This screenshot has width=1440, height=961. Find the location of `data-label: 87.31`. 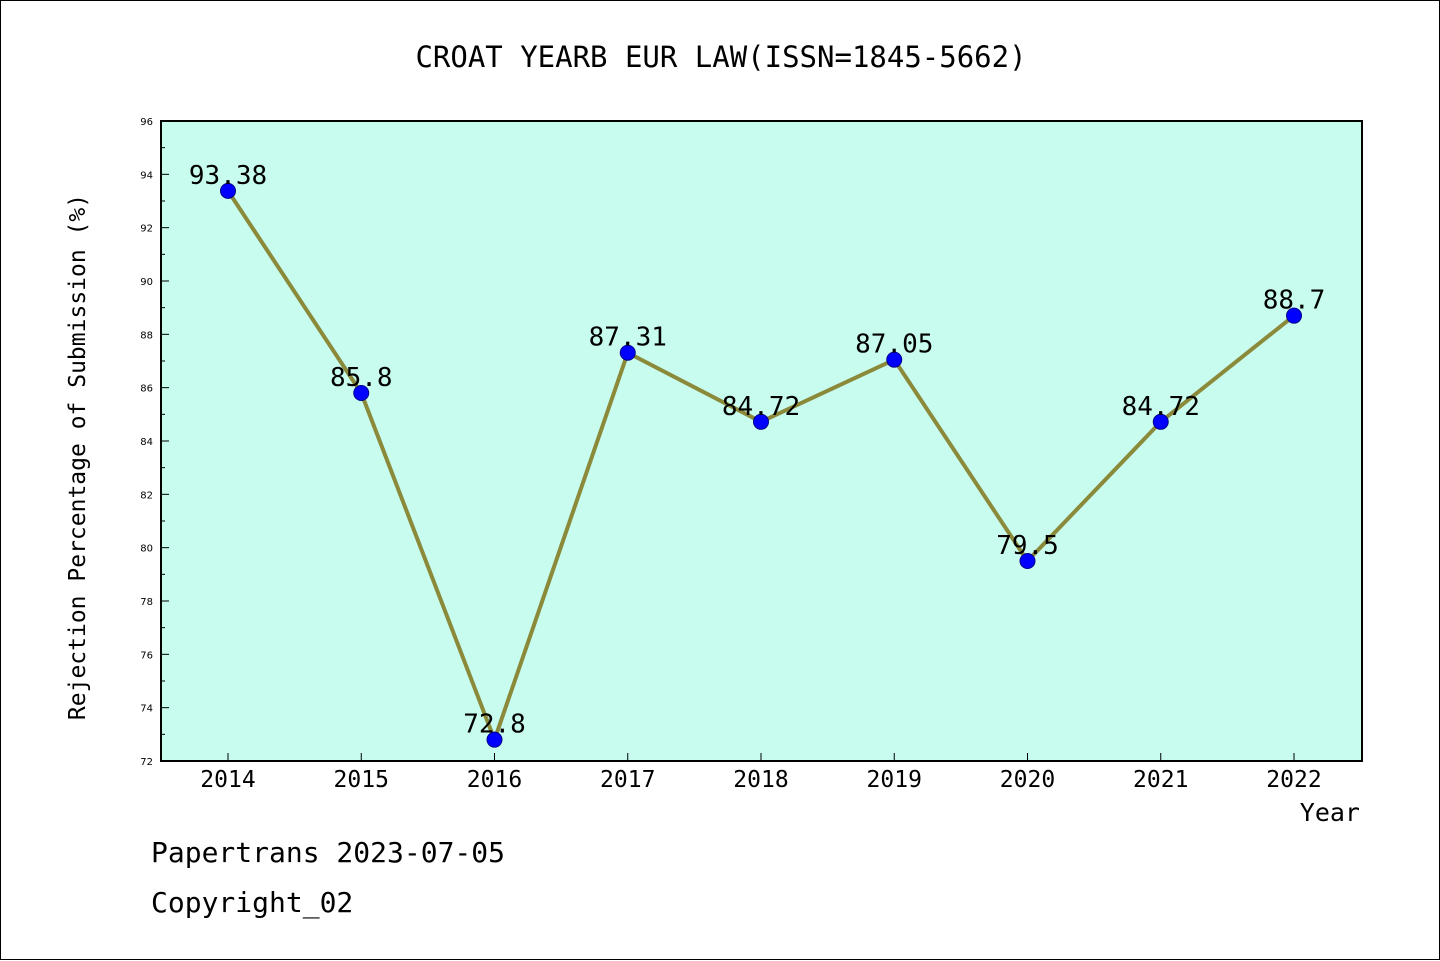

data-label: 87.31 is located at coordinates (628, 338).